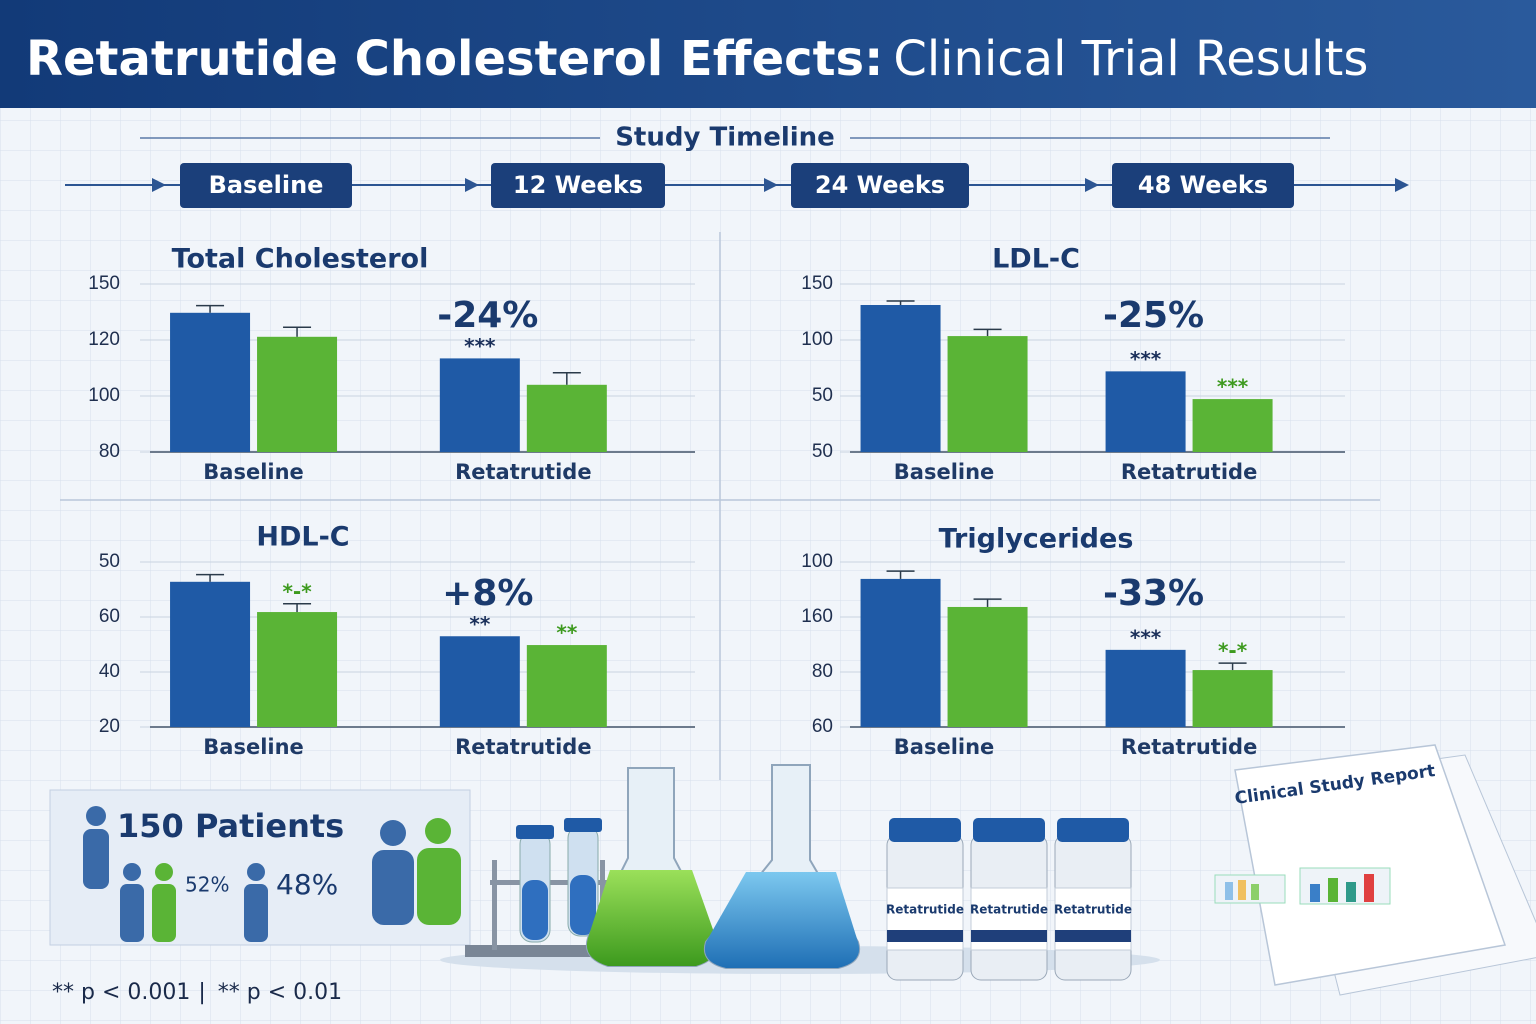  What do you see at coordinates (201, 992) in the screenshot?
I see `footnote-sep: |` at bounding box center [201, 992].